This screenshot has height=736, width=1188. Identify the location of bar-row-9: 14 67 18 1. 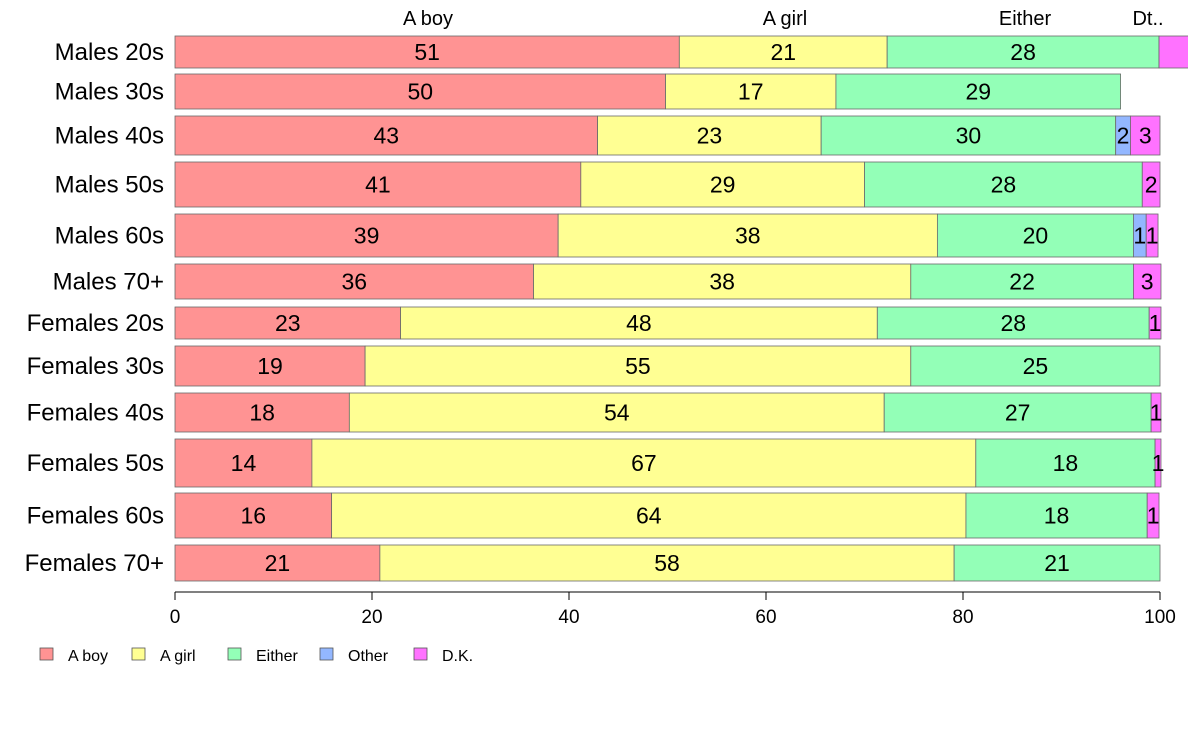
(669, 463).